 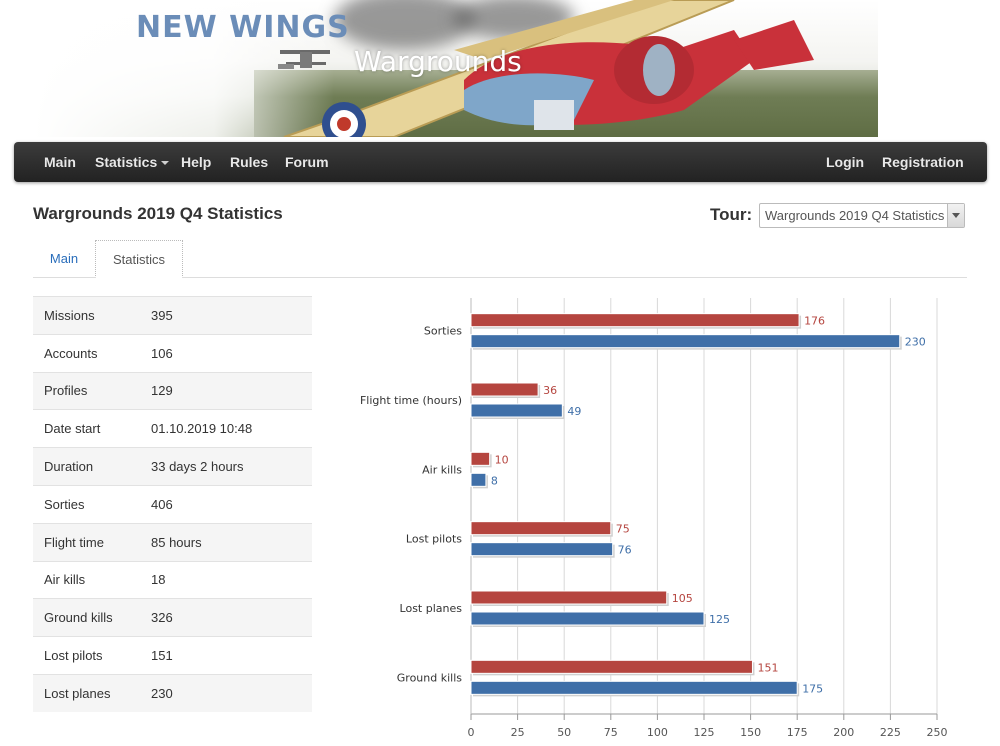 I want to click on stat-value: 151, so click(x=231, y=655).